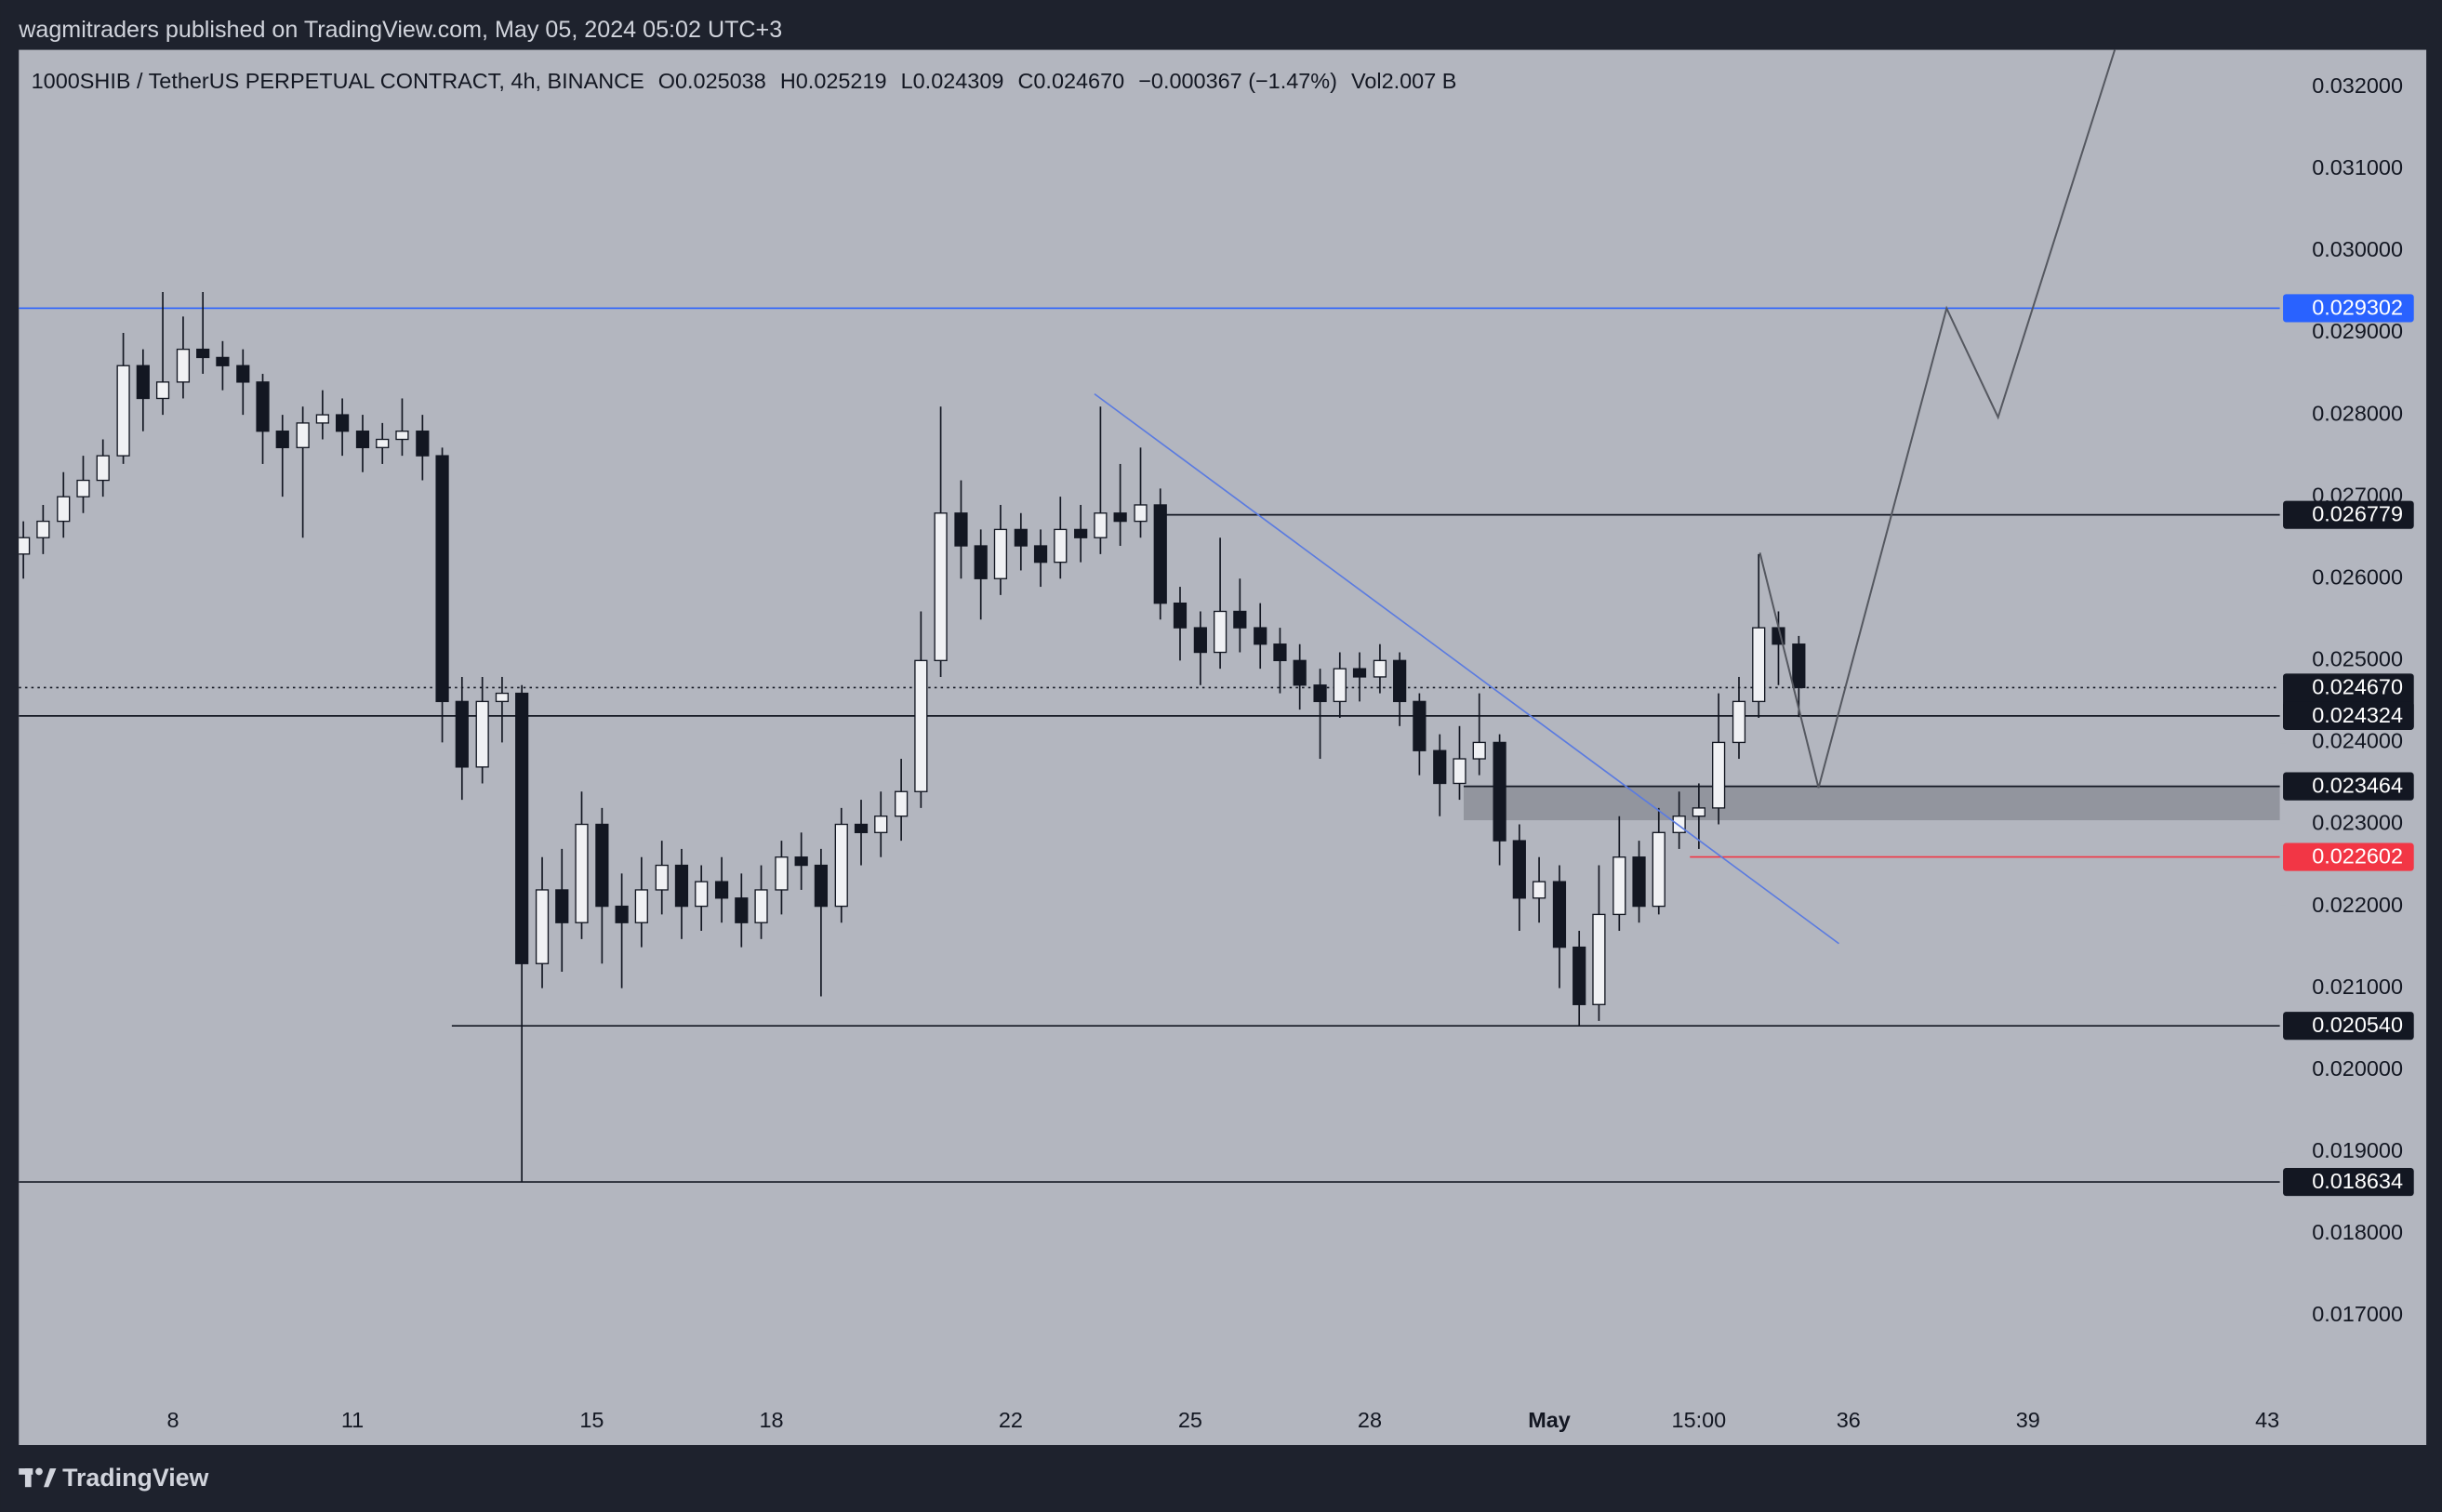 The height and width of the screenshot is (1512, 2442). Describe the element at coordinates (2357, 331) in the screenshot. I see `y-tick-label: 0.029000` at that location.